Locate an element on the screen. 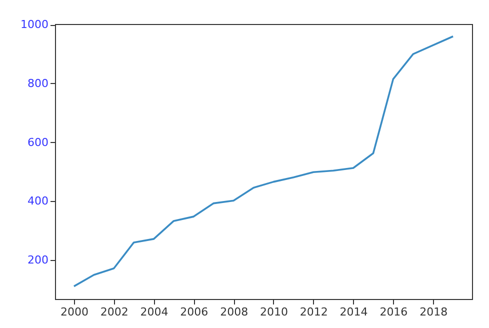  y-tick-label: 400 is located at coordinates (38, 201).